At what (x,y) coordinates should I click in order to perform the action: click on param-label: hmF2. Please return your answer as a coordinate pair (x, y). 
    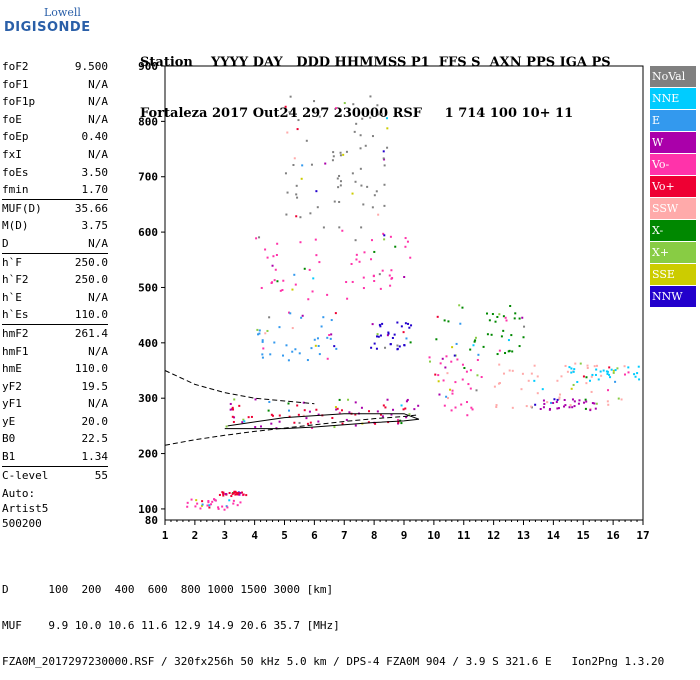
    Looking at the image, I should click on (15, 333).